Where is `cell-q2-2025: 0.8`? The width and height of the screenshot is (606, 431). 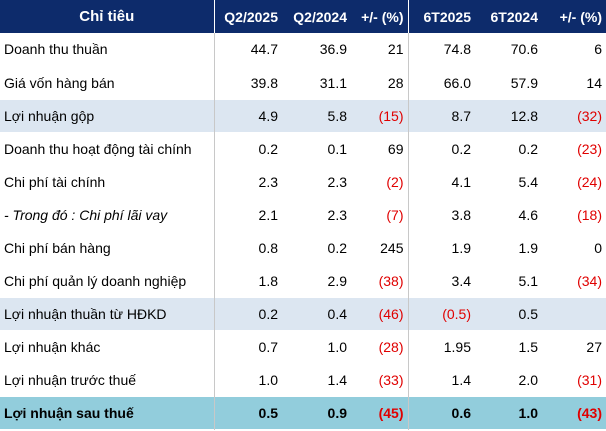 cell-q2-2025: 0.8 is located at coordinates (268, 247).